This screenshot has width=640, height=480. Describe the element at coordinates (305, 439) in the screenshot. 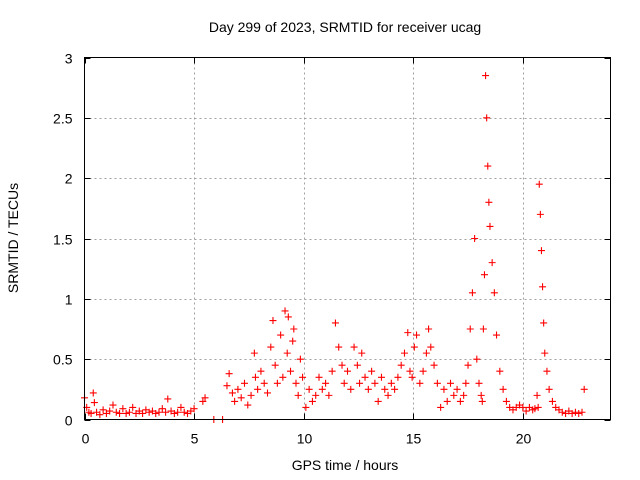

I see `x-tick-label: 10` at that location.